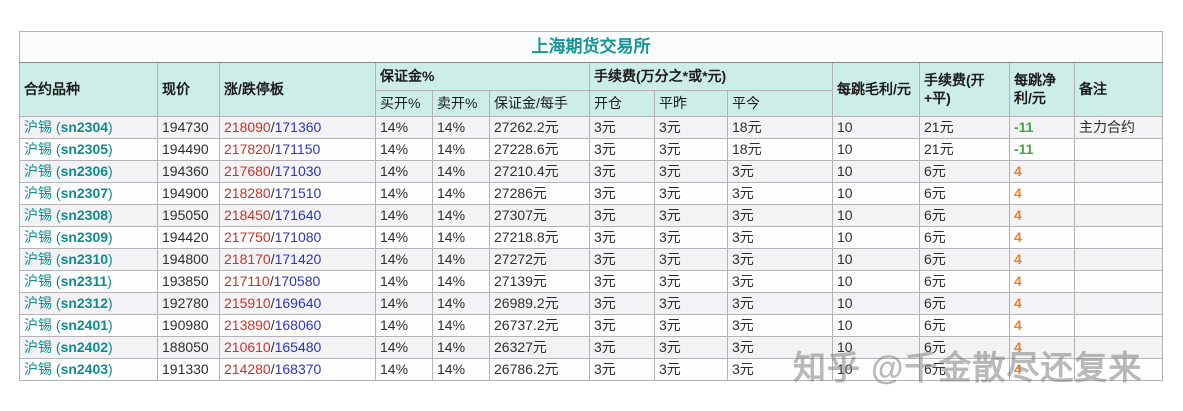 The image size is (1183, 411). I want to click on contract-cell: 沪锡 (sn2401), so click(88, 325).